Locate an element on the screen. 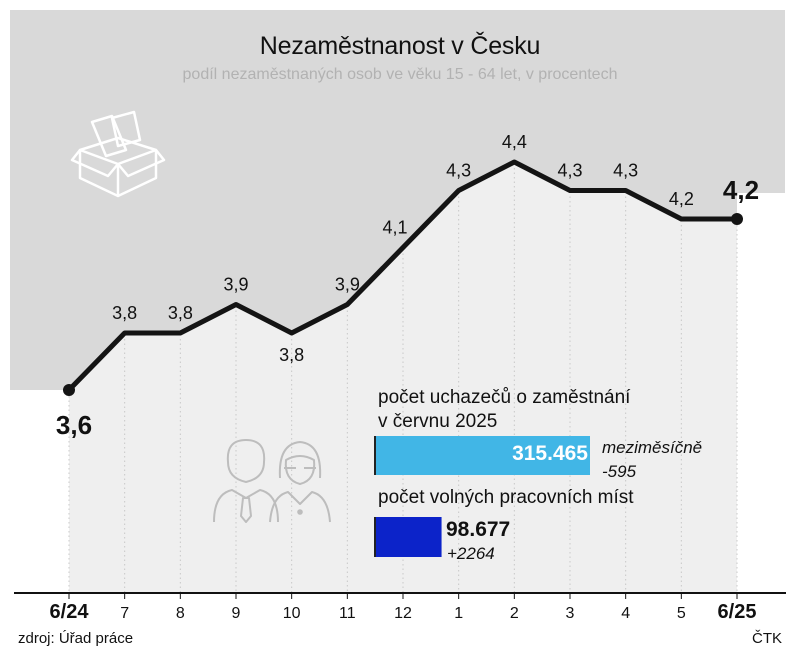 Image resolution: width=800 pixels, height=656 pixels. data-label-9: 4,3 is located at coordinates (569, 171).